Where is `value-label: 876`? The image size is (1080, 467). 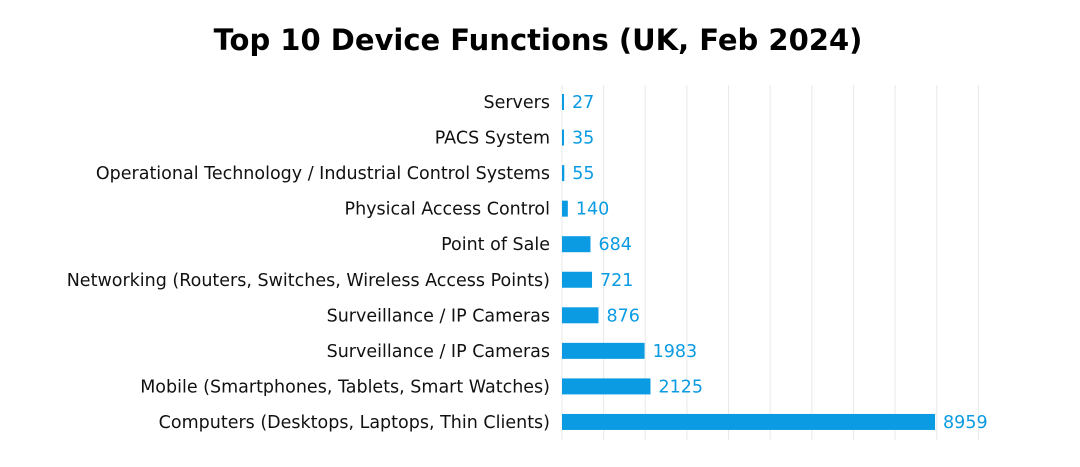
value-label: 876 is located at coordinates (622, 316).